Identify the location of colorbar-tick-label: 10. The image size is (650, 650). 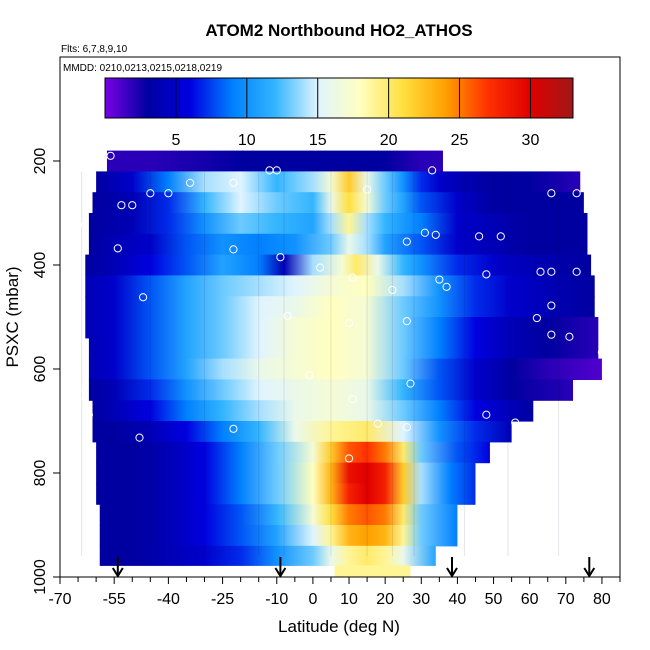
(247, 140).